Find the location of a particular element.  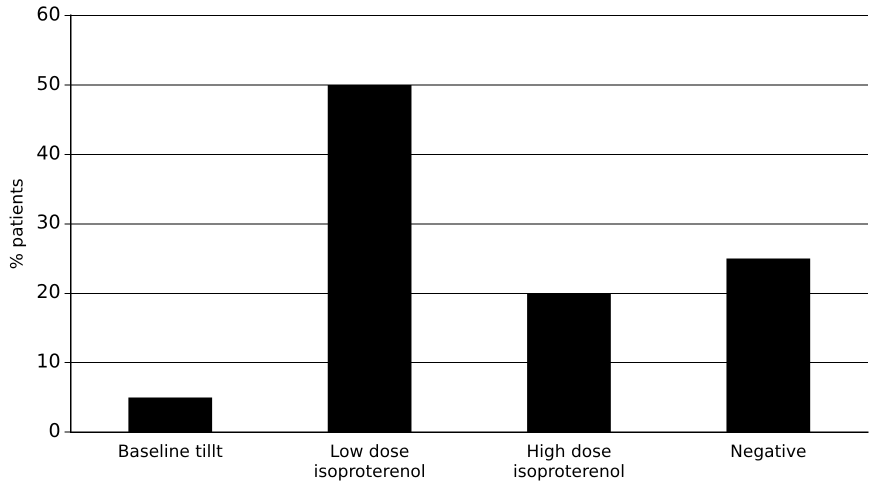

x-tick-label: Negative is located at coordinates (768, 452).